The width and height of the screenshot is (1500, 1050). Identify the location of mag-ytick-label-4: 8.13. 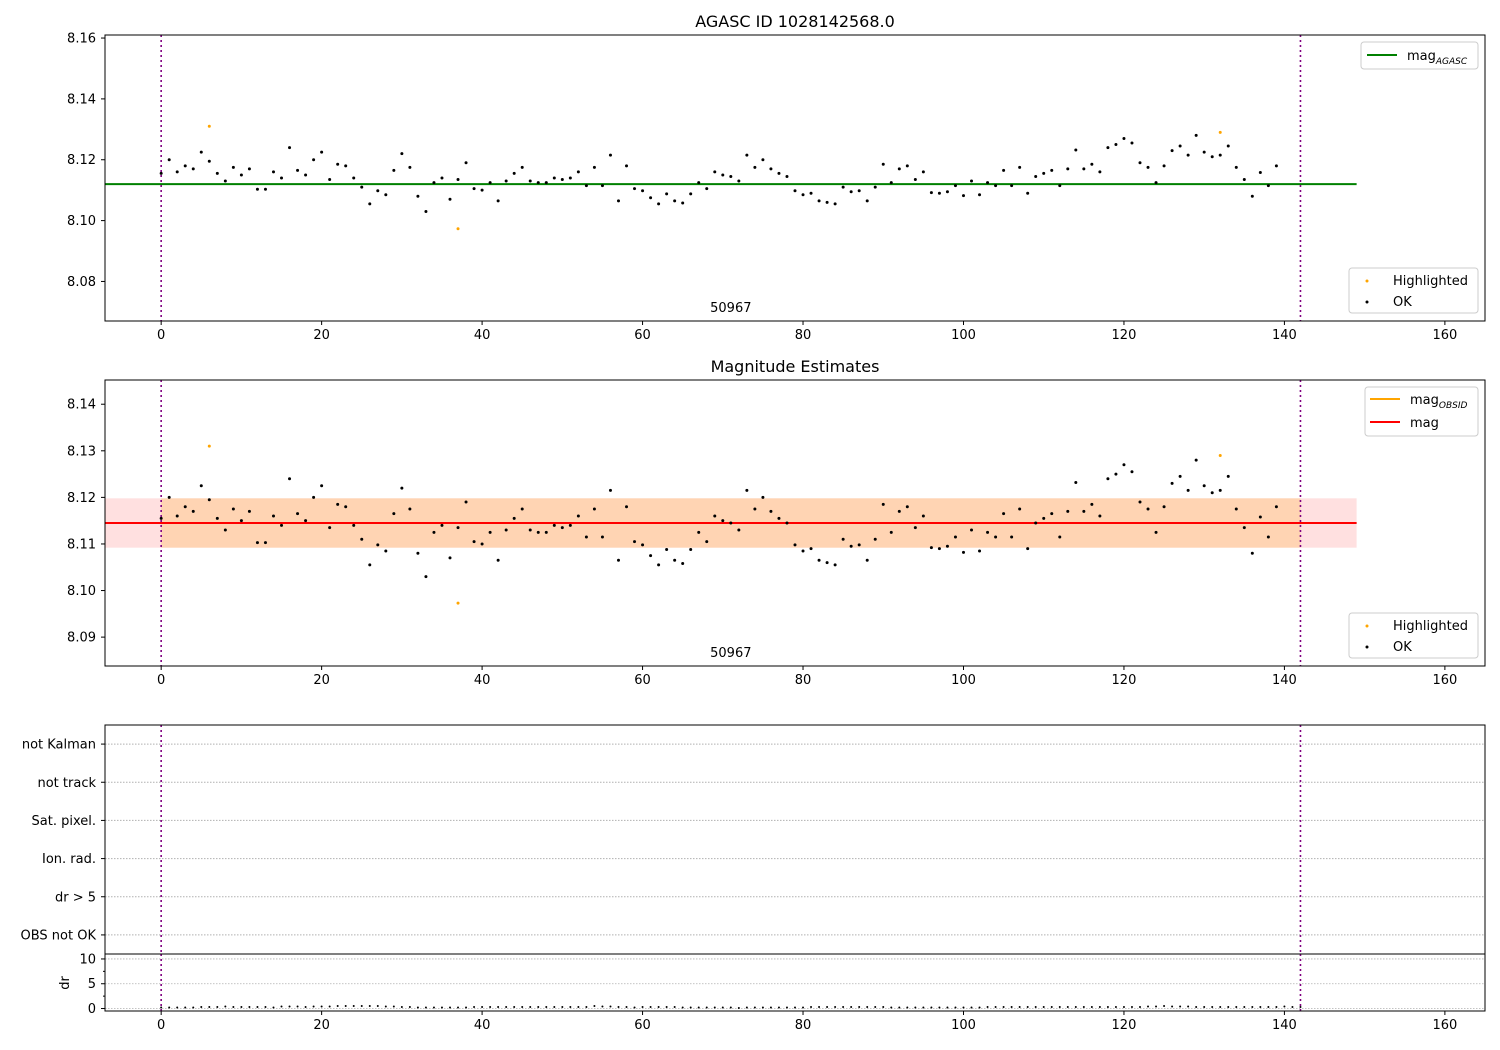
(81, 451).